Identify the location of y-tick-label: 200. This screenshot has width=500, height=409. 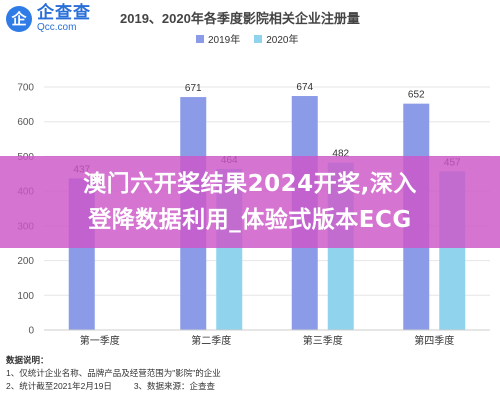
(25, 261).